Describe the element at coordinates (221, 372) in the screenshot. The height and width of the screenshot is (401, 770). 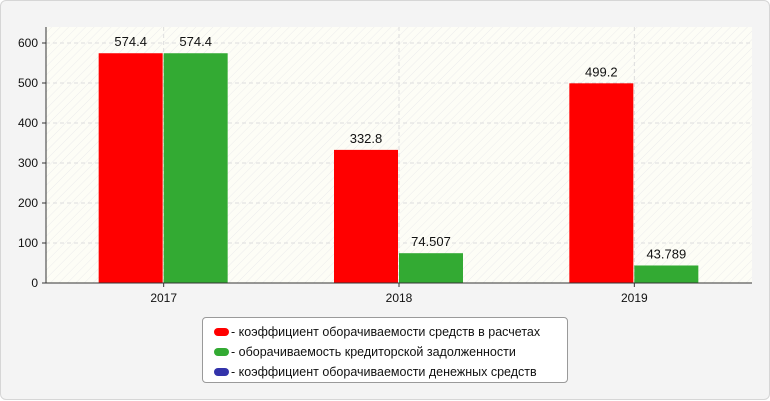
I see `legend-swatch-blue` at that location.